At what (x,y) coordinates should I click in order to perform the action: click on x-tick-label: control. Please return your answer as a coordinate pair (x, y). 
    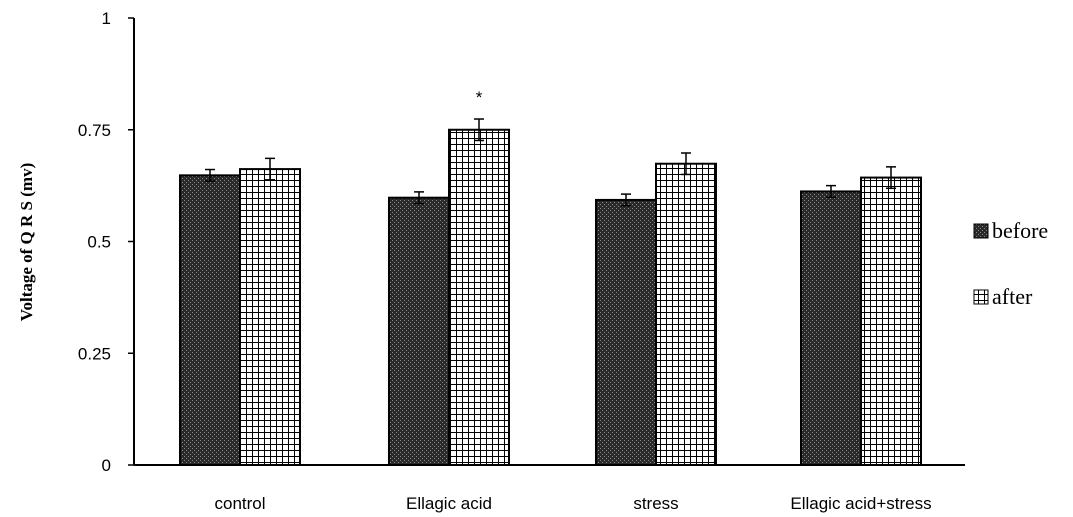
    Looking at the image, I should click on (239, 503).